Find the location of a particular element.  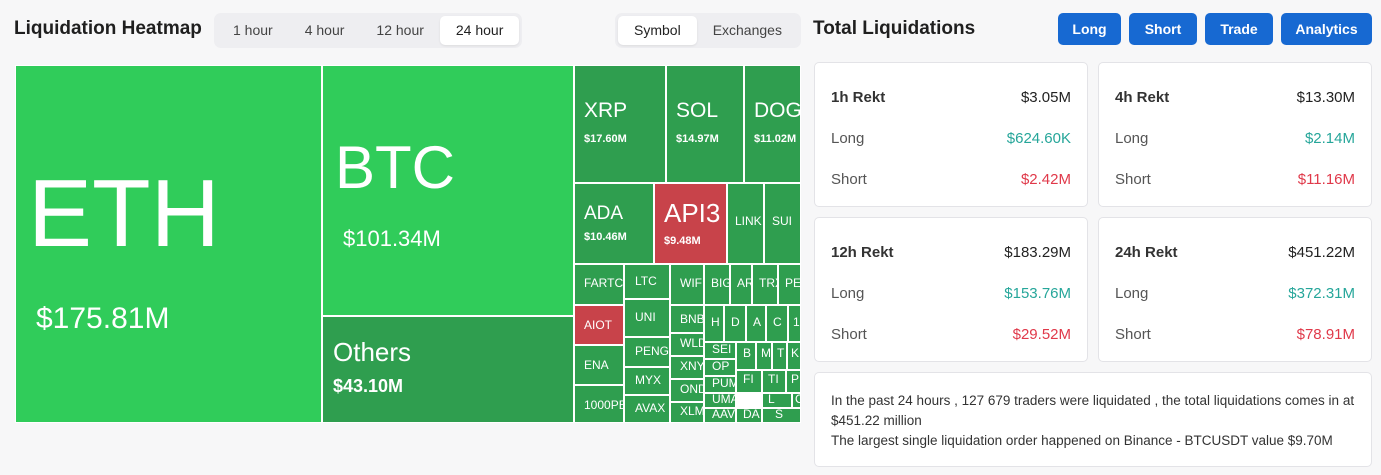

cell-symbol: C is located at coordinates (777, 322).